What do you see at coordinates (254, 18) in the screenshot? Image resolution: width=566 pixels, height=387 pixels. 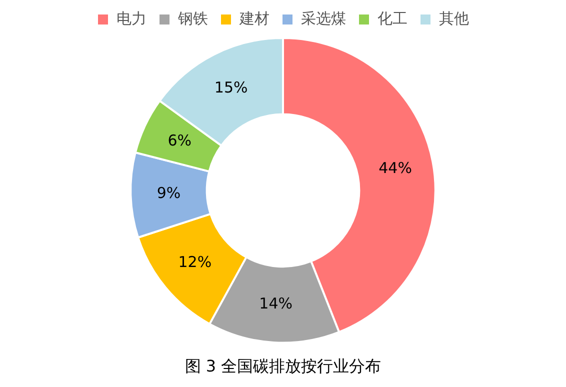 I see `legend-label: 建材` at bounding box center [254, 18].